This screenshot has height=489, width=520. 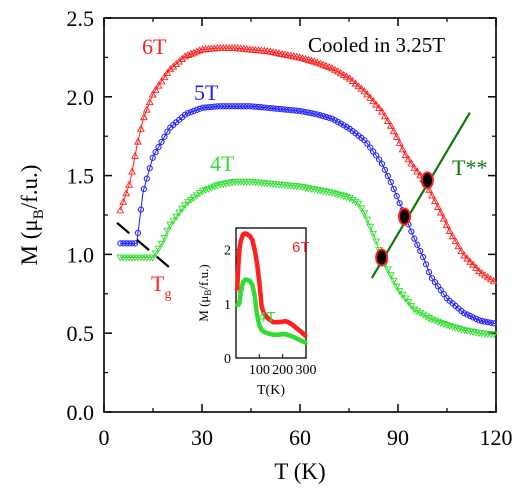 What do you see at coordinates (222, 163) in the screenshot?
I see `series-label-4t: 4T` at bounding box center [222, 163].